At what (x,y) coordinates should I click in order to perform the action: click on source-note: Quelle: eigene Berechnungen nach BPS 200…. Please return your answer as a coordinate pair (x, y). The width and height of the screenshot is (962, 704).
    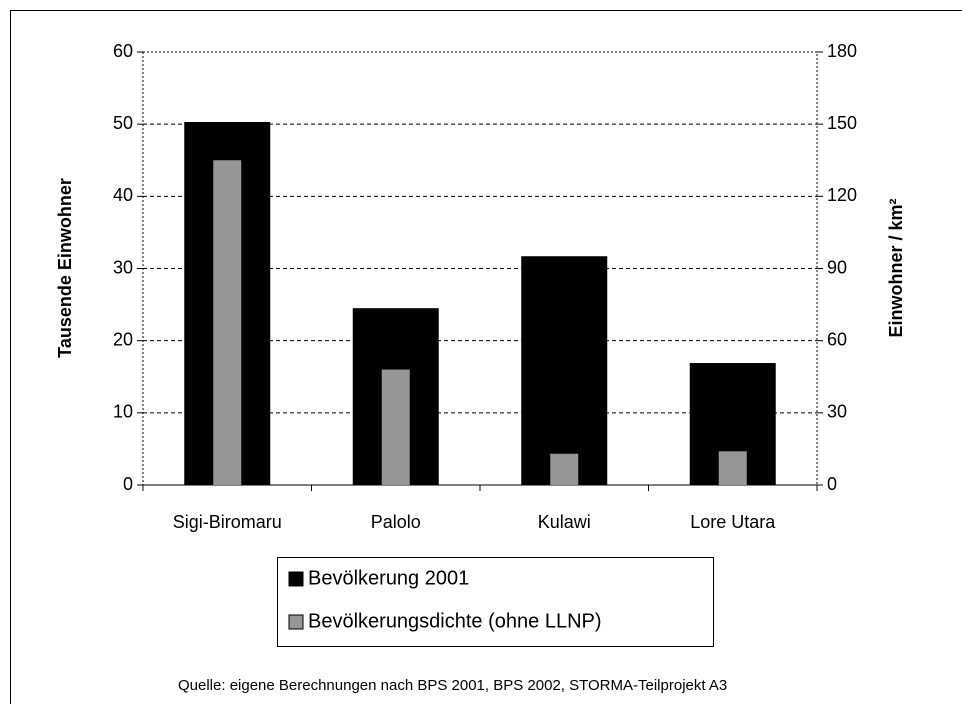
    Looking at the image, I should click on (452, 685).